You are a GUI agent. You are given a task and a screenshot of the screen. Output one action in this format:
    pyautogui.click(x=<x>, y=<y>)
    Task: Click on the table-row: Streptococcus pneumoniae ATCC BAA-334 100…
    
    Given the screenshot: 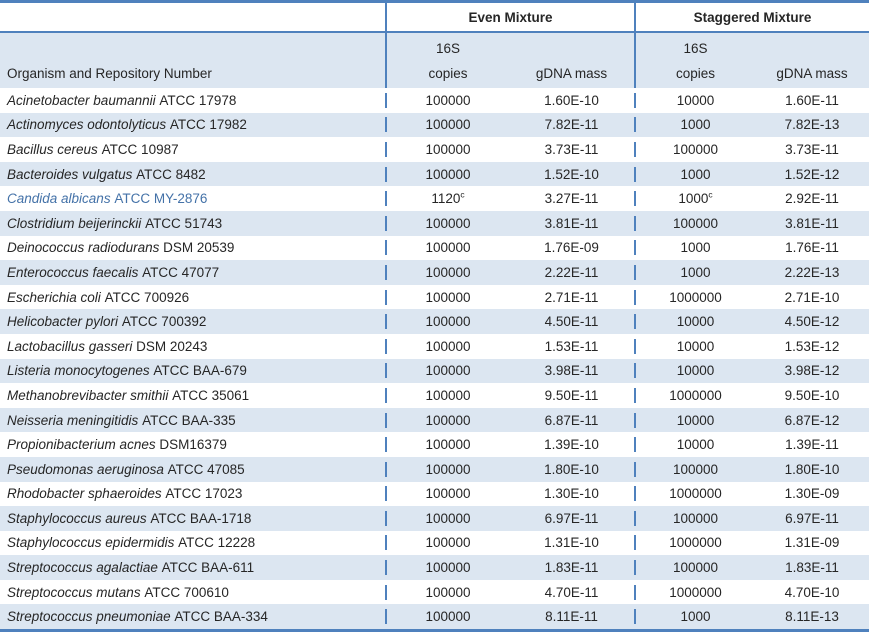 What is the action you would take?
    pyautogui.click(x=434, y=617)
    